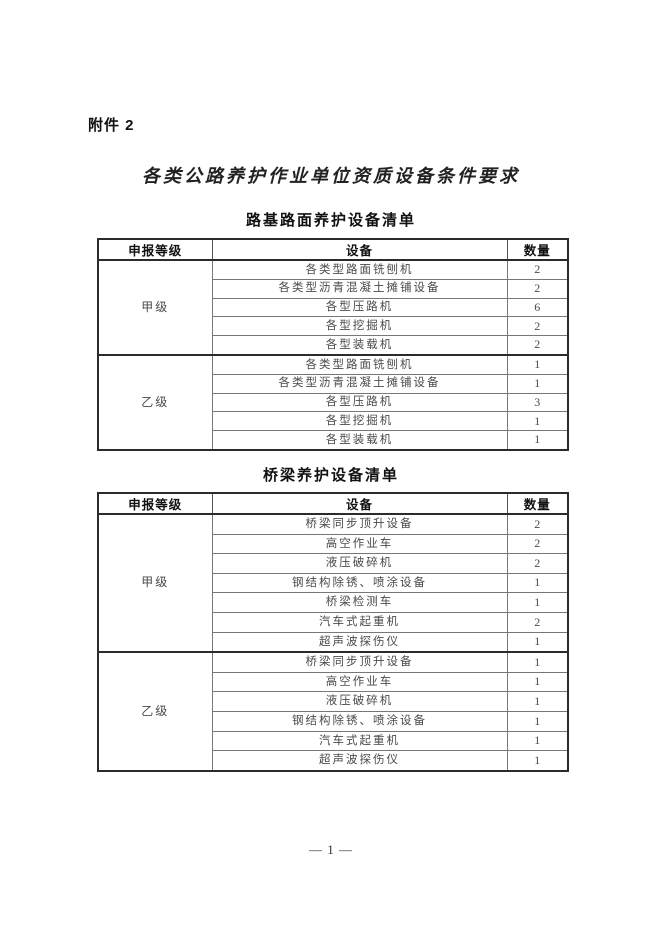 The height and width of the screenshot is (936, 662). Describe the element at coordinates (537, 402) in the screenshot. I see `quantity-cell: 3` at that location.